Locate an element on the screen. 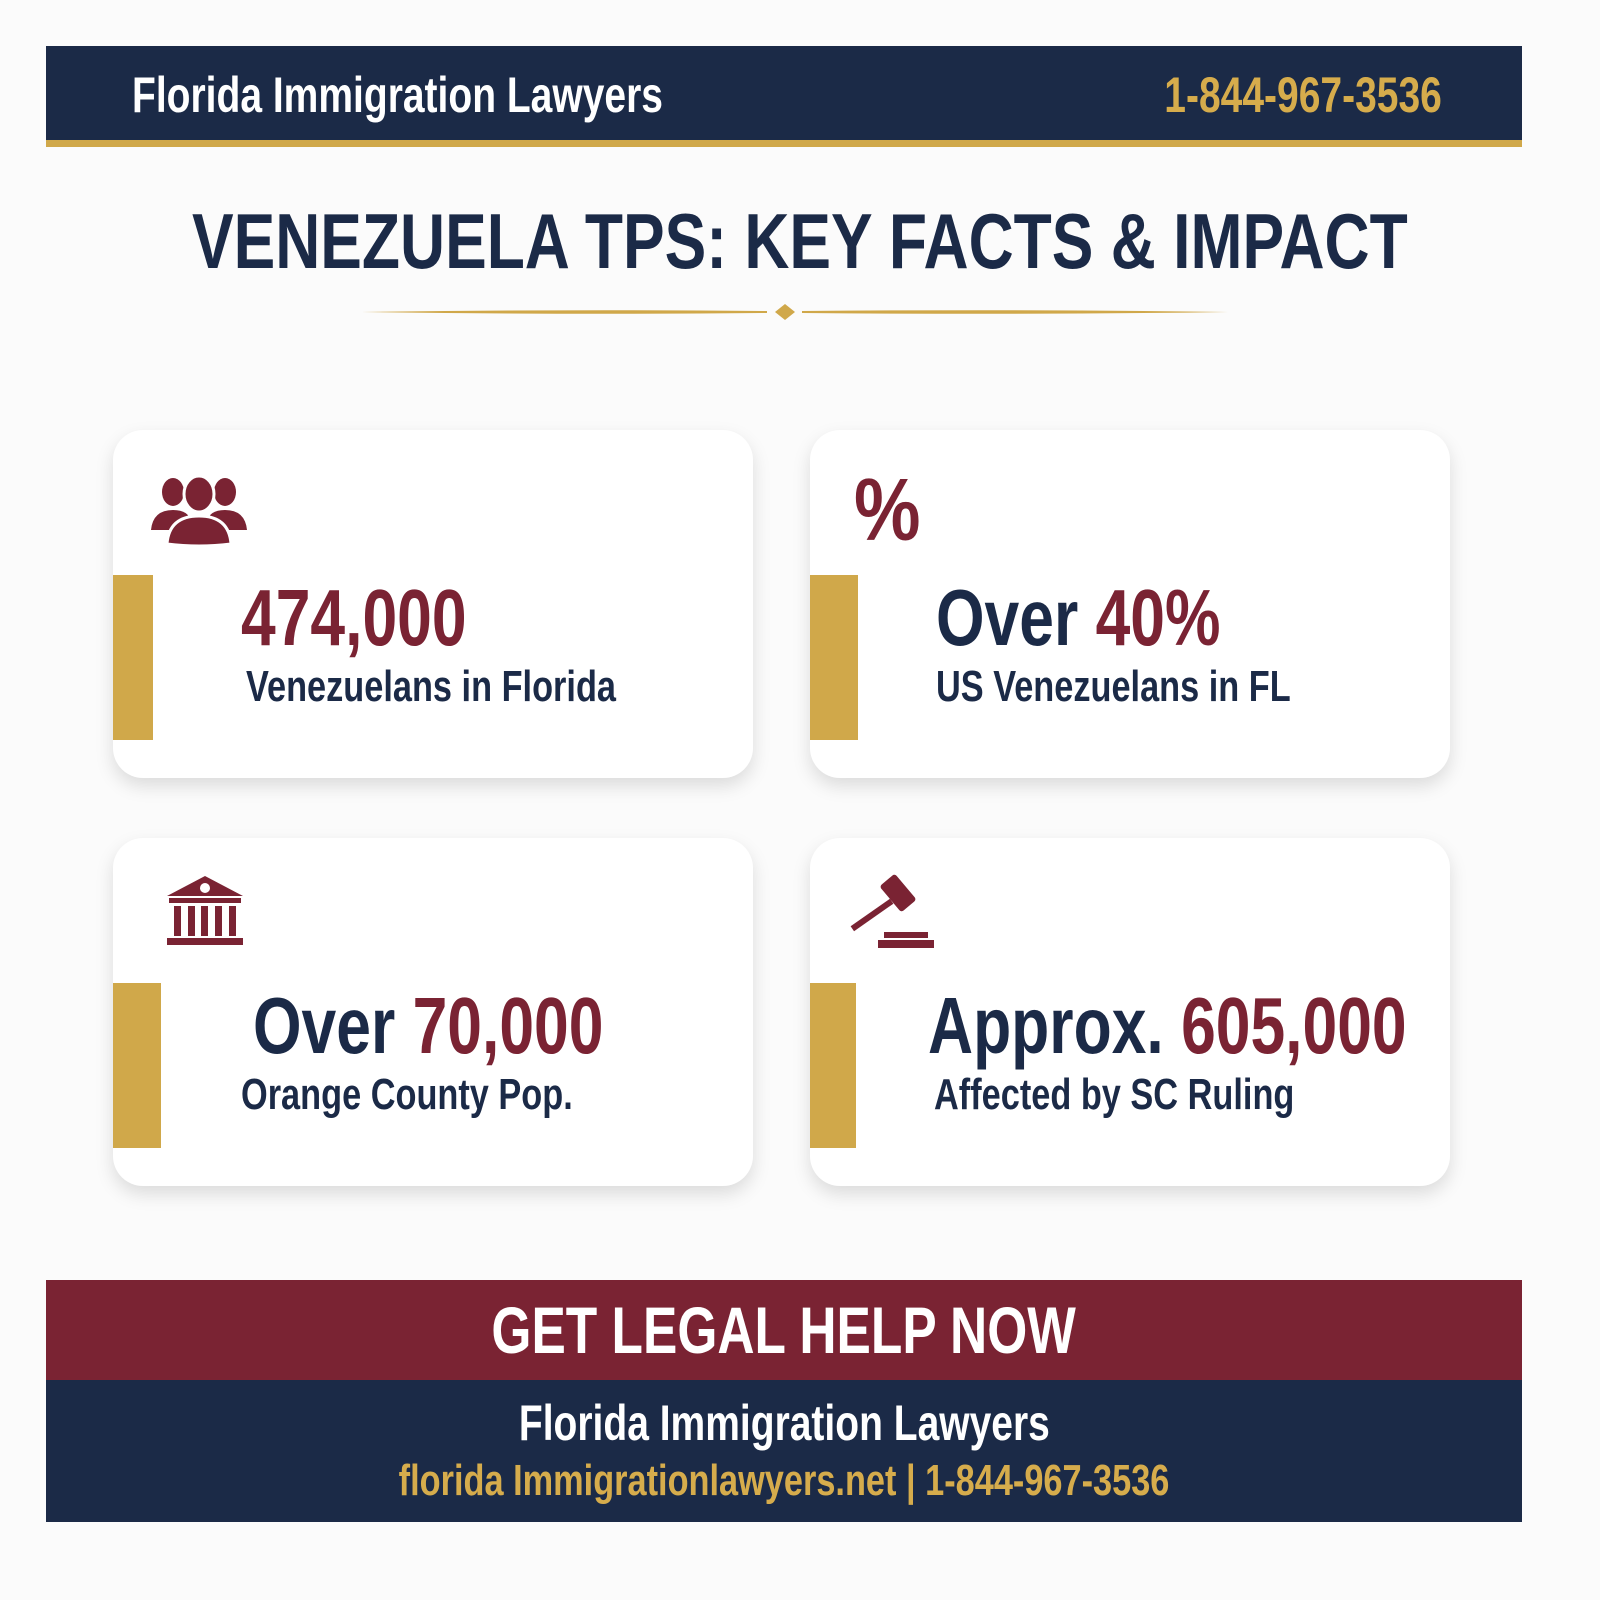 The height and width of the screenshot is (1600, 1600). fact-value: Approx. 605,000 is located at coordinates (1167, 1025).